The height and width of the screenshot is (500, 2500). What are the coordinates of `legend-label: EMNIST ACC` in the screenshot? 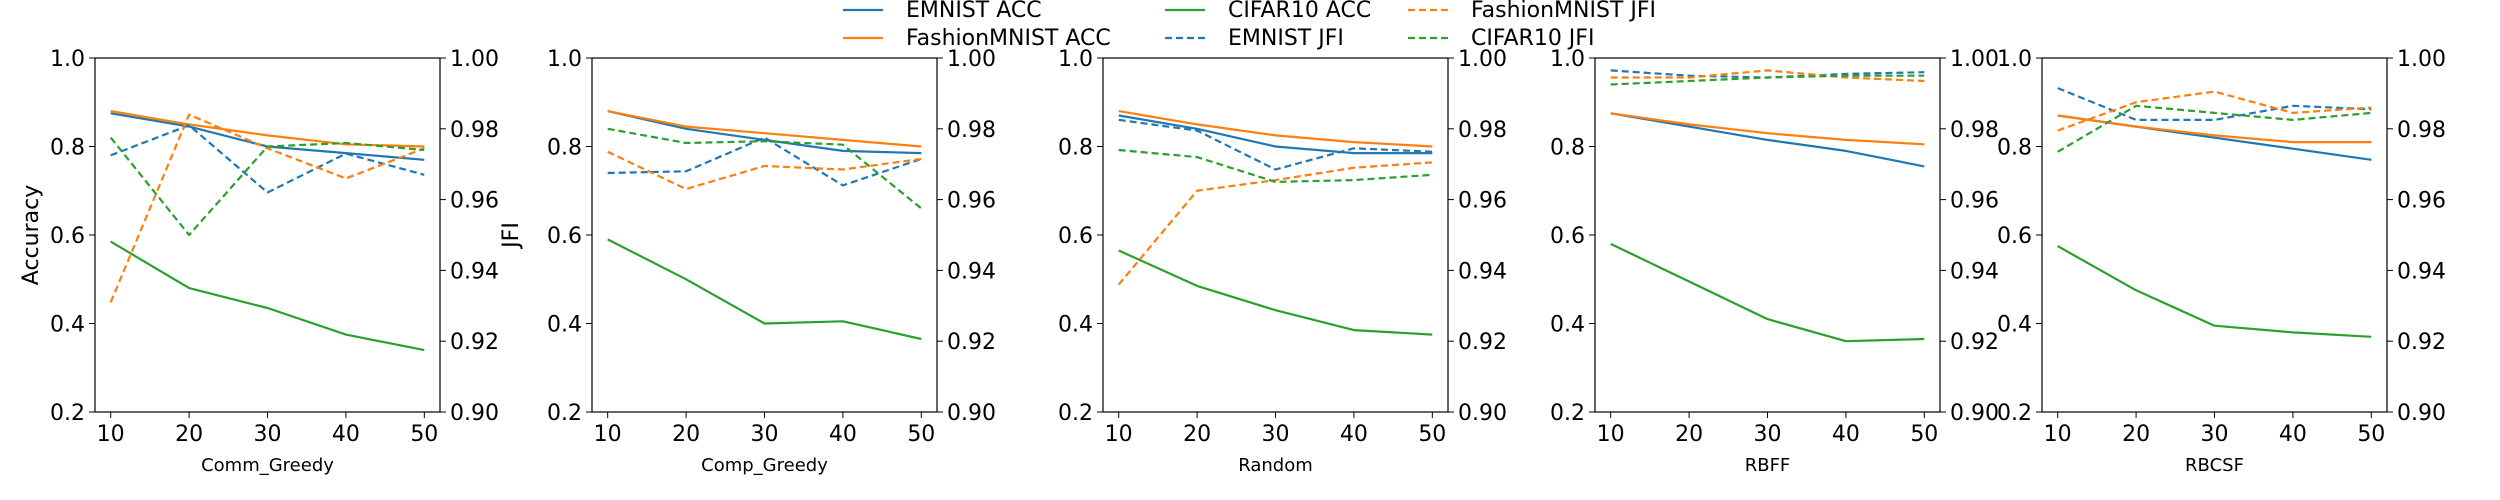 It's located at (974, 11).